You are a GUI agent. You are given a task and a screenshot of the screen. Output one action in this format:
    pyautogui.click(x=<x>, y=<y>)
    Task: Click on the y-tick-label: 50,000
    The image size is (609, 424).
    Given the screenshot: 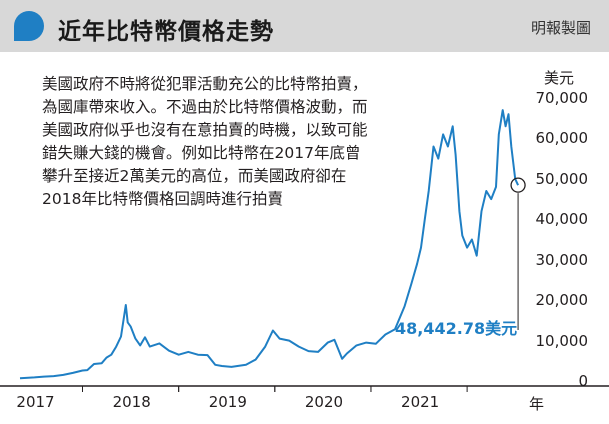 What is the action you would take?
    pyautogui.click(x=562, y=178)
    